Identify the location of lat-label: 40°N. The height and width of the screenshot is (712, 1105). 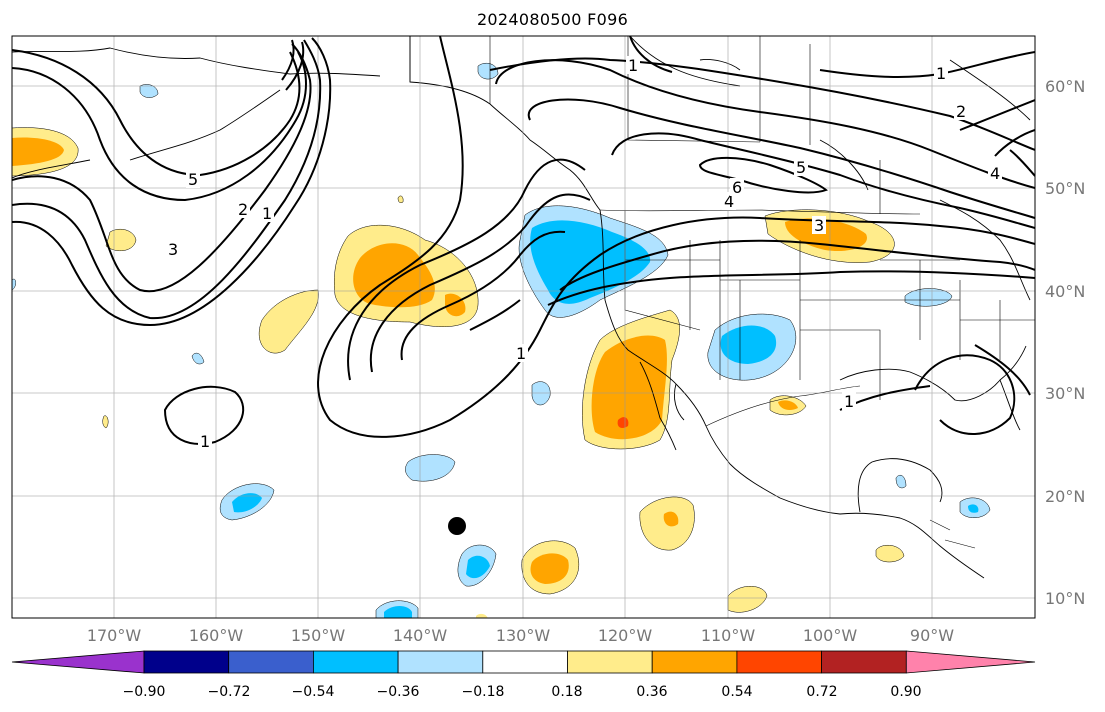
(1065, 291).